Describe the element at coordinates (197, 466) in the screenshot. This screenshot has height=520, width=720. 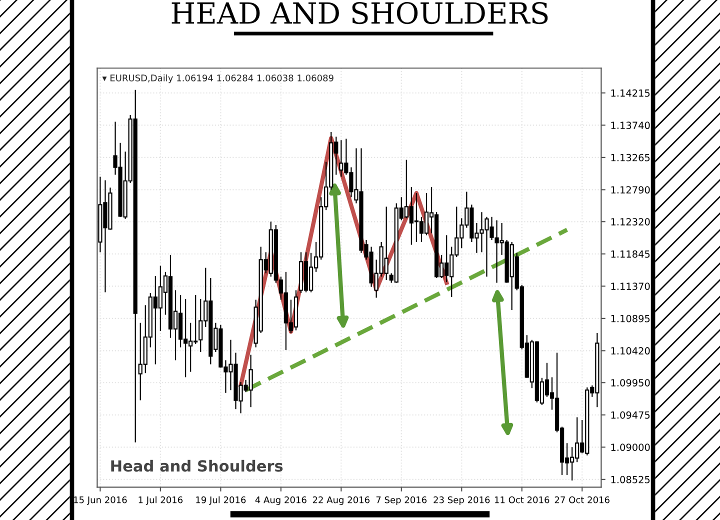
I see `annotation: Head and Shoulders` at that location.